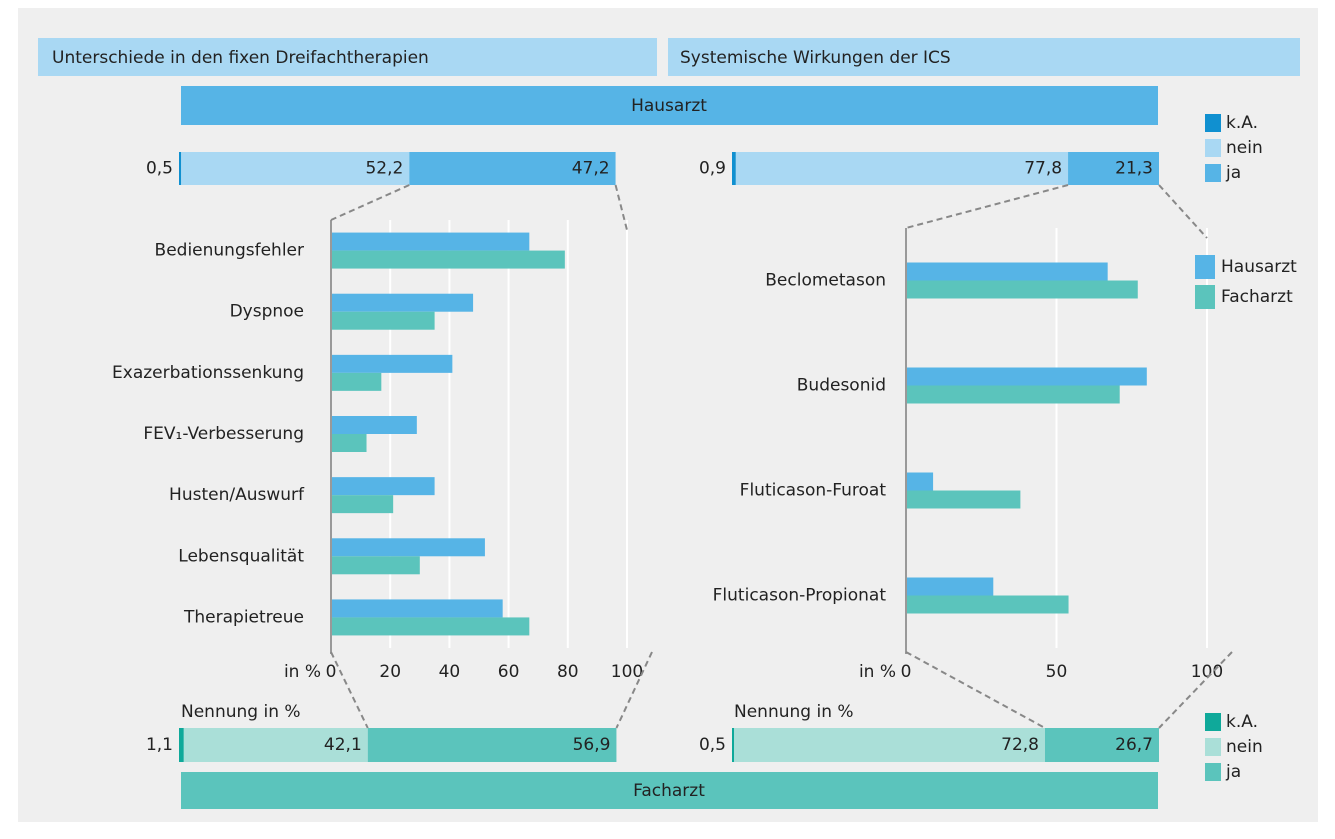 The width and height of the screenshot is (1335, 839). Describe the element at coordinates (159, 745) in the screenshot. I see `value-label: 1,1` at that location.